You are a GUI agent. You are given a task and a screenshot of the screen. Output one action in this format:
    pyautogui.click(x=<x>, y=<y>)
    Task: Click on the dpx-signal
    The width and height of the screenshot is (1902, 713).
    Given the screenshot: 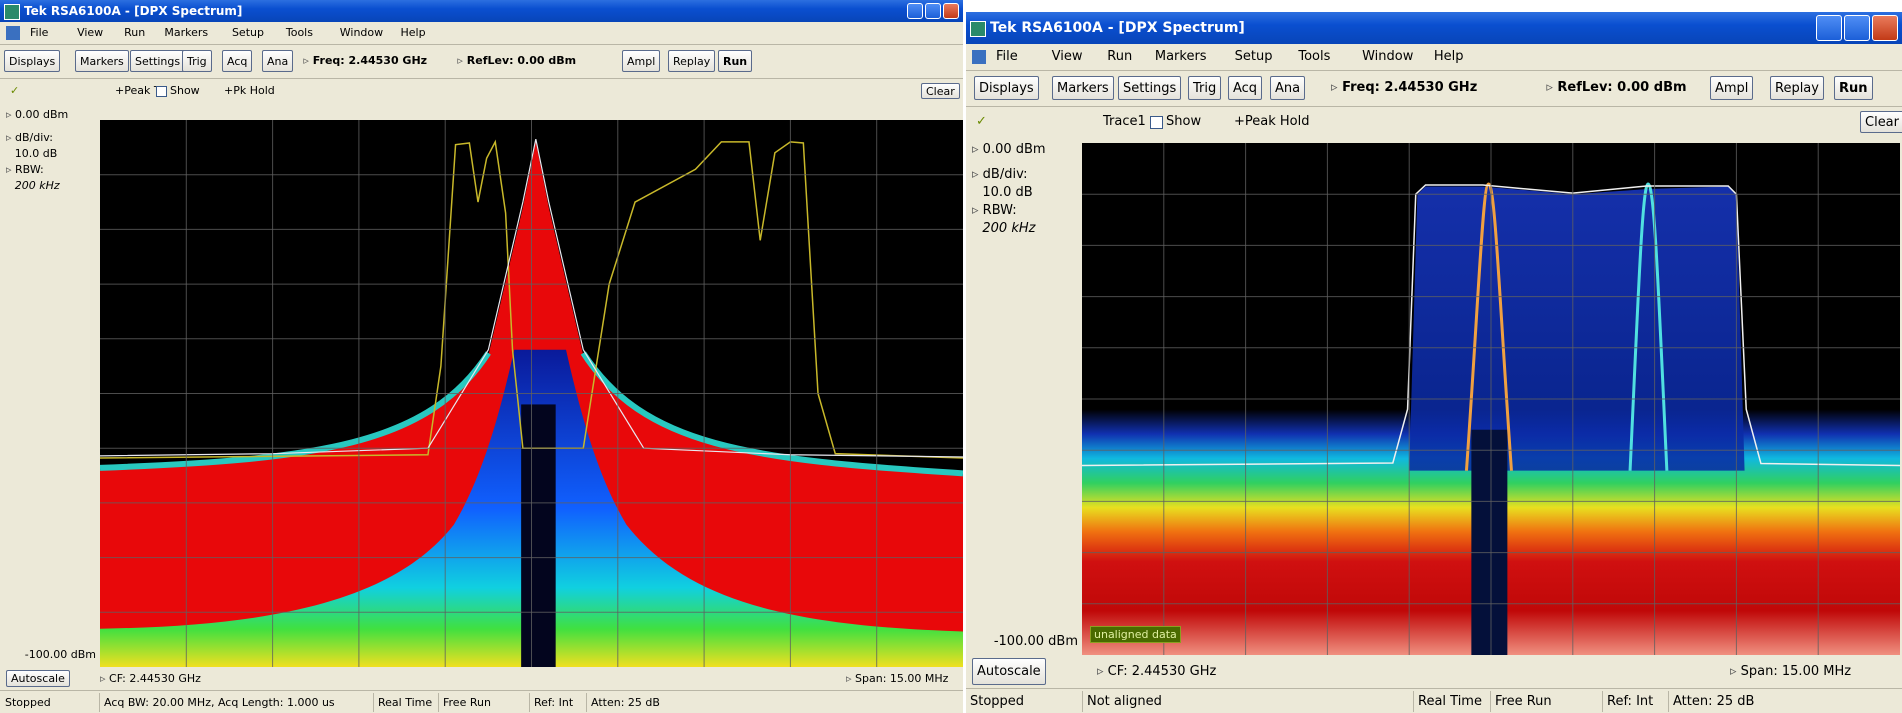 What is the action you would take?
    pyautogui.click(x=1577, y=328)
    